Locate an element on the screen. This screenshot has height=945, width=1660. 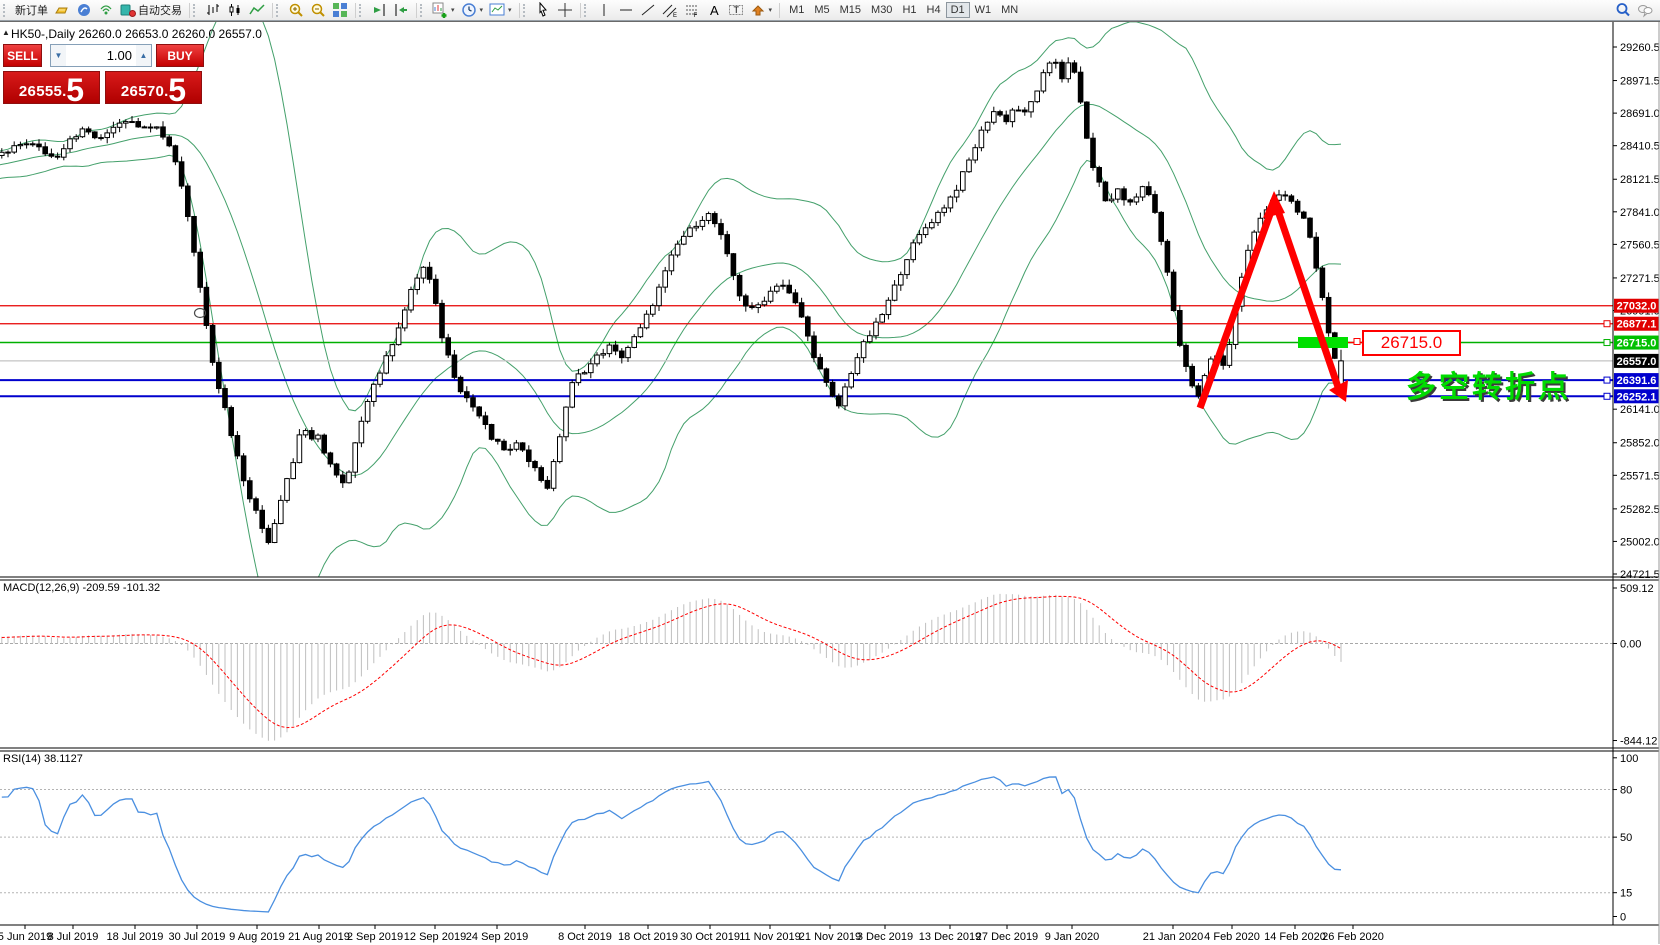
macd-axis-label: 509.12 is located at coordinates (1637, 589).